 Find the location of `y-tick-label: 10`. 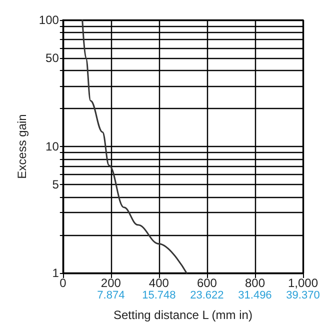

y-tick-label: 10 is located at coordinates (53, 147).